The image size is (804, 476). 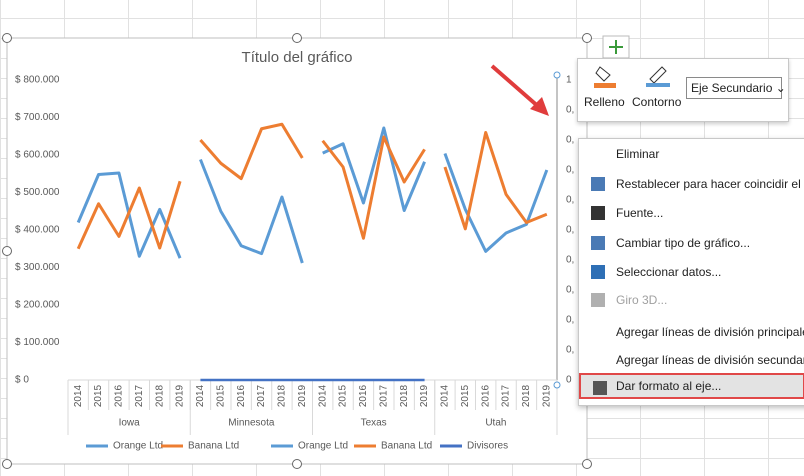 What do you see at coordinates (732, 88) in the screenshot?
I see `dropdown-text: Eje Secundario` at bounding box center [732, 88].